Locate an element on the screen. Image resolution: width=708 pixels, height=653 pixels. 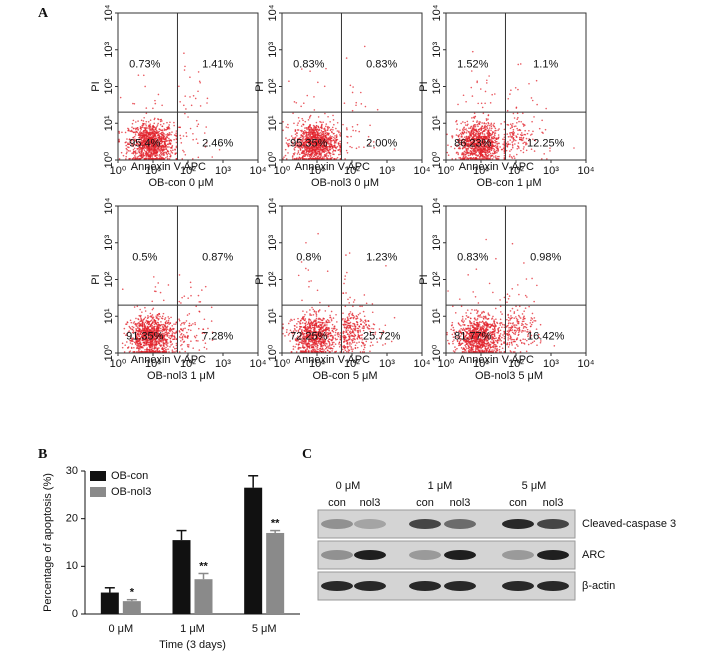
quadrant-label: 0.83% is located at coordinates (381, 64).